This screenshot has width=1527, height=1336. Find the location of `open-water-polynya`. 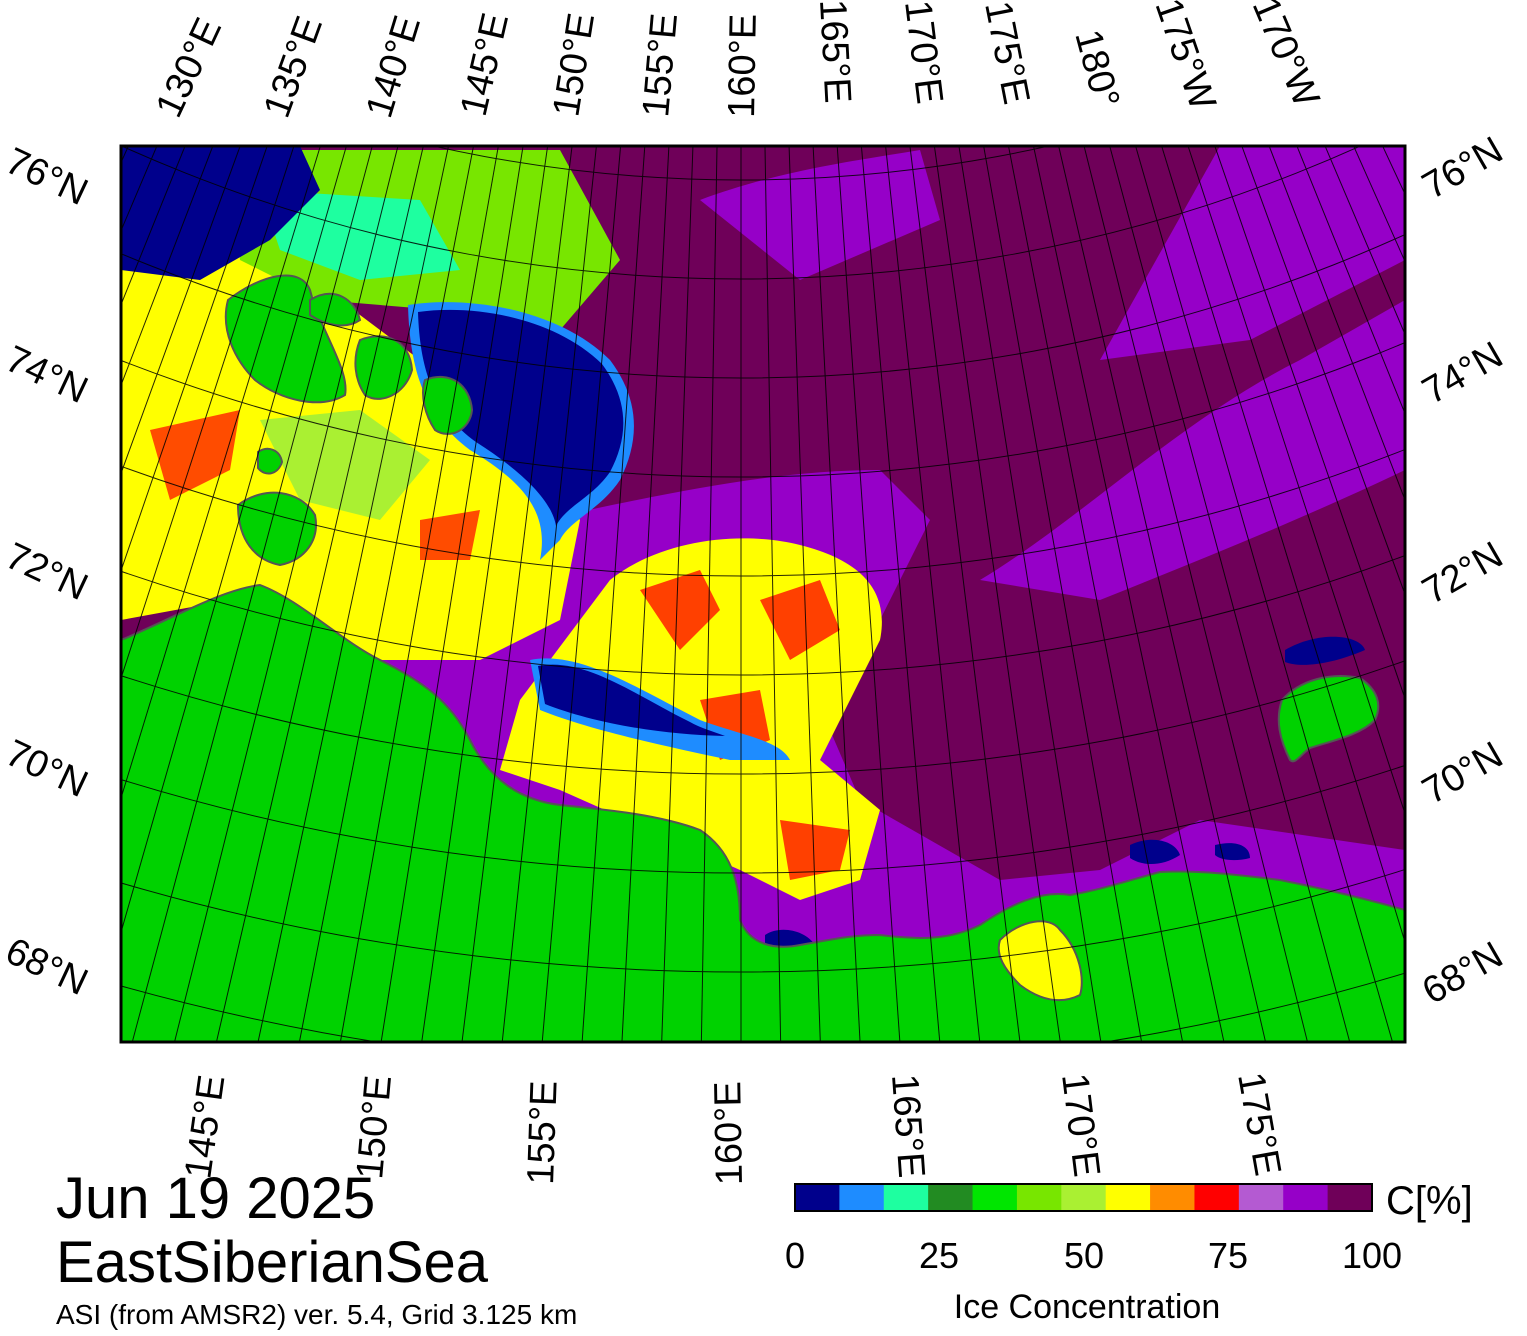

open-water-polynya is located at coordinates (521, 417).